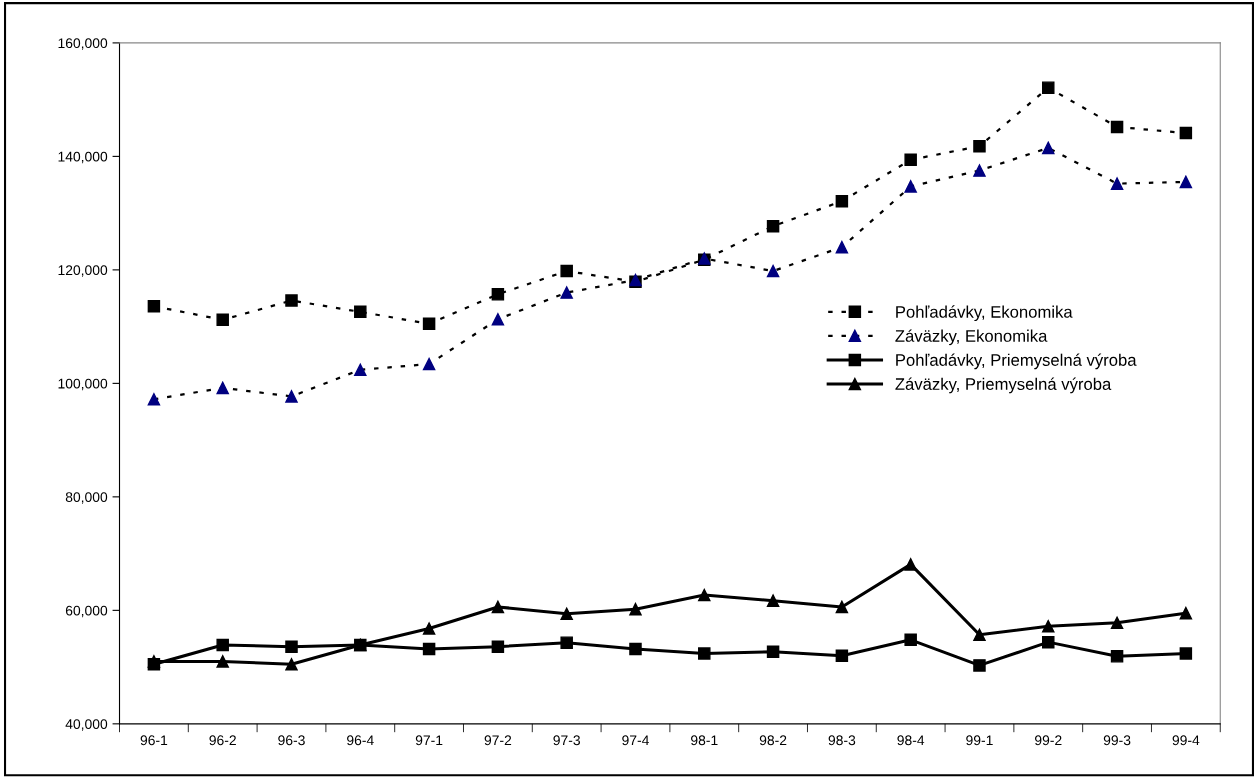 The width and height of the screenshot is (1258, 780). What do you see at coordinates (971, 337) in the screenshot?
I see `legend-label: Záväzky, Ekonomika` at bounding box center [971, 337].